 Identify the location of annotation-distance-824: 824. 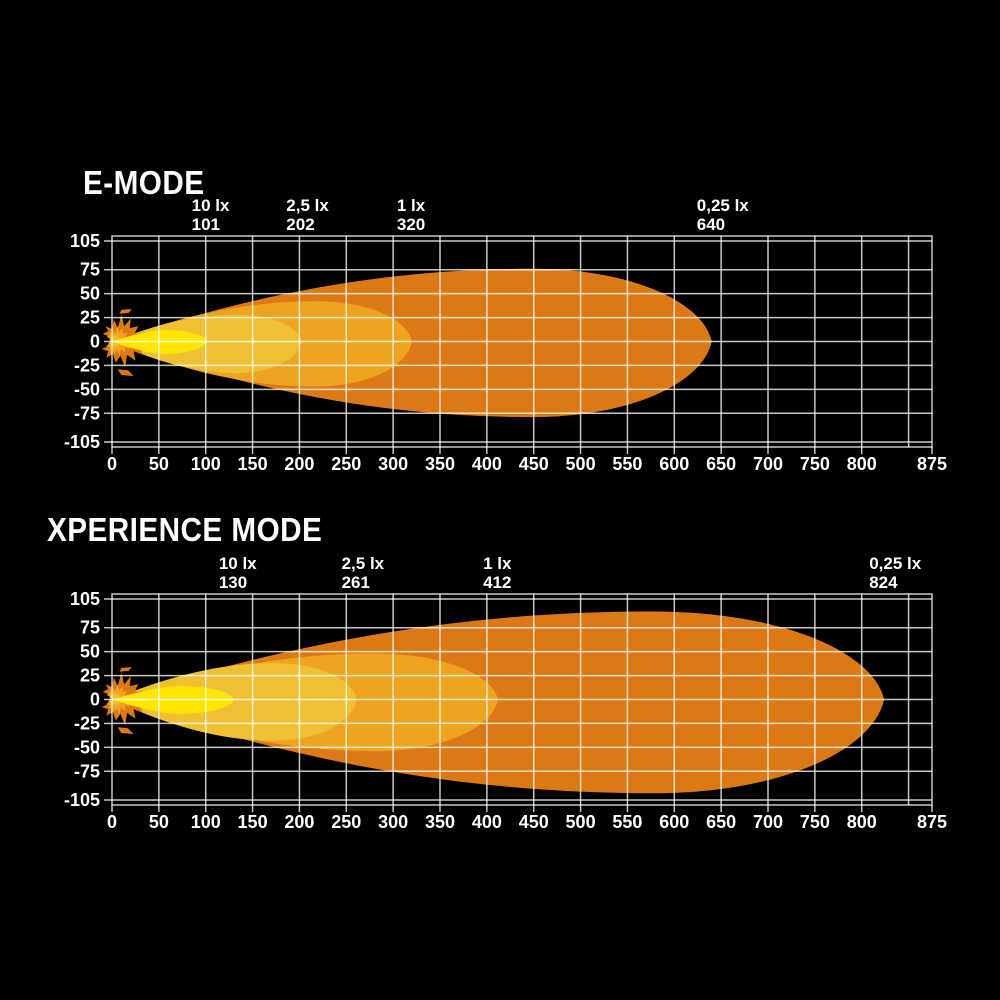
(883, 582).